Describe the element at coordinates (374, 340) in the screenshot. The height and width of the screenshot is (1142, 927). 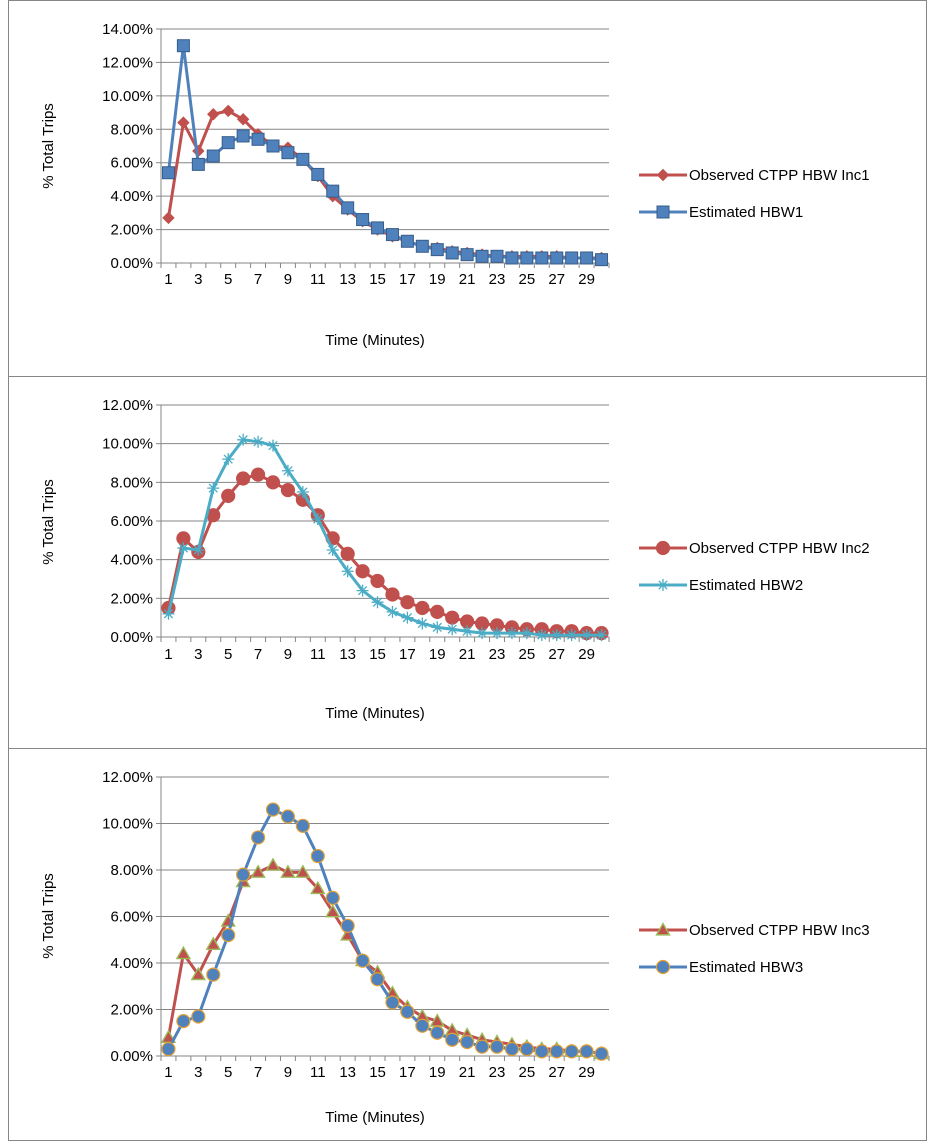
I see `x-axis-label: Time (Minutes)` at that location.